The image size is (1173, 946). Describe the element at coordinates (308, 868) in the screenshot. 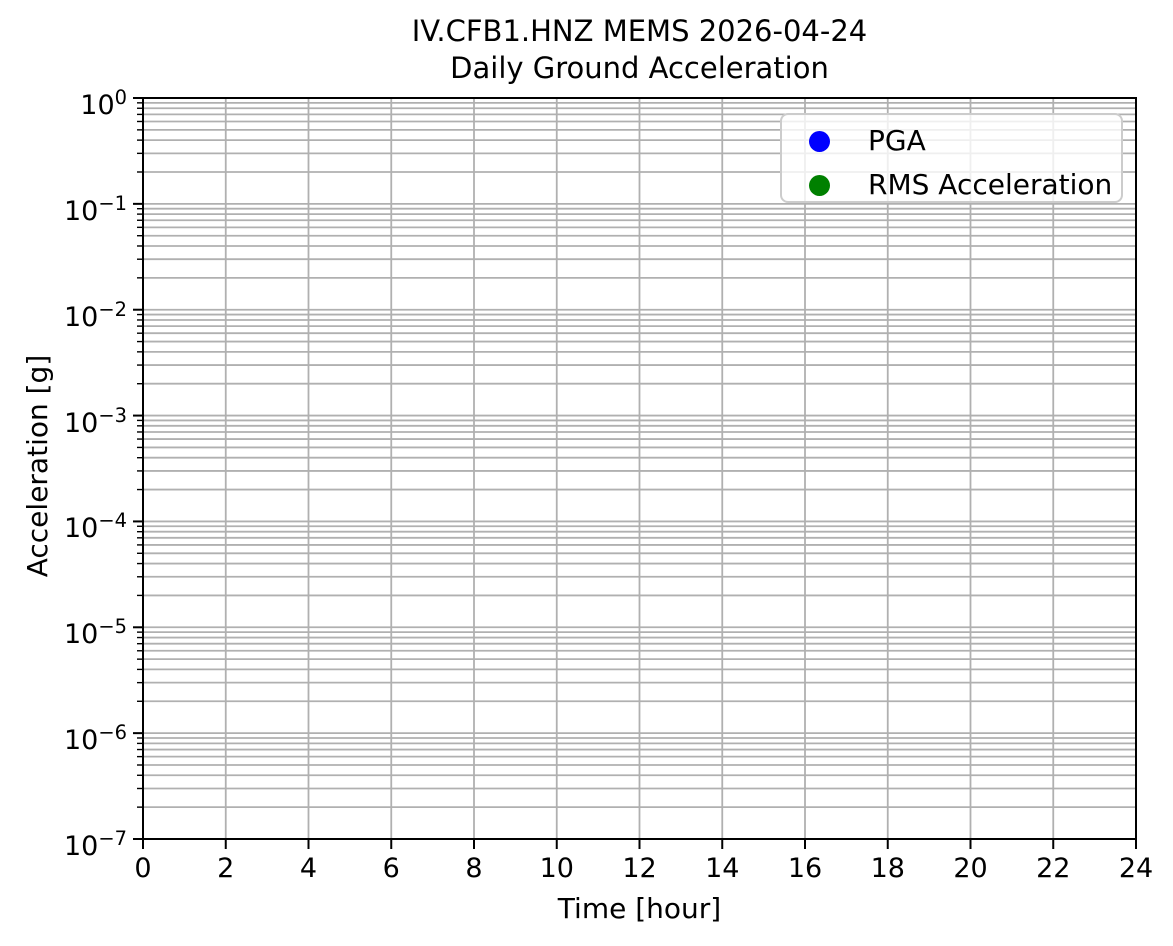

I see `x-tick-label: 4` at that location.